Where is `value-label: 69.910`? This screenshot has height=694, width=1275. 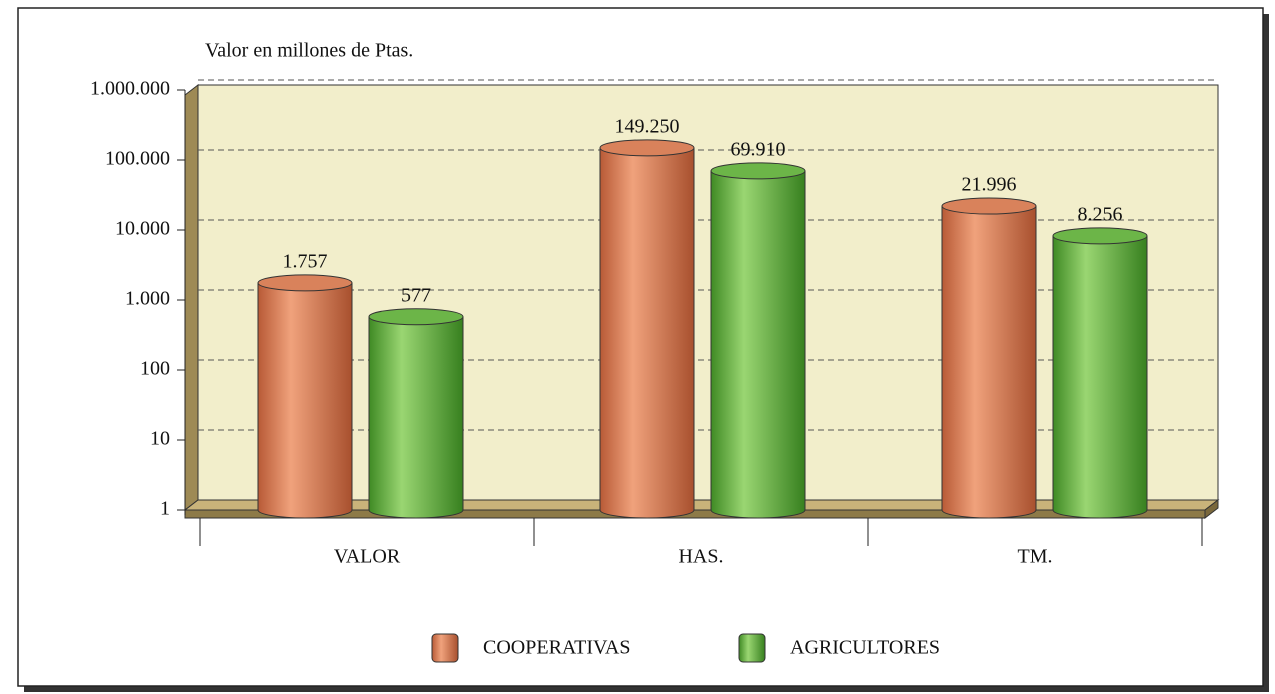 value-label: 69.910 is located at coordinates (758, 149).